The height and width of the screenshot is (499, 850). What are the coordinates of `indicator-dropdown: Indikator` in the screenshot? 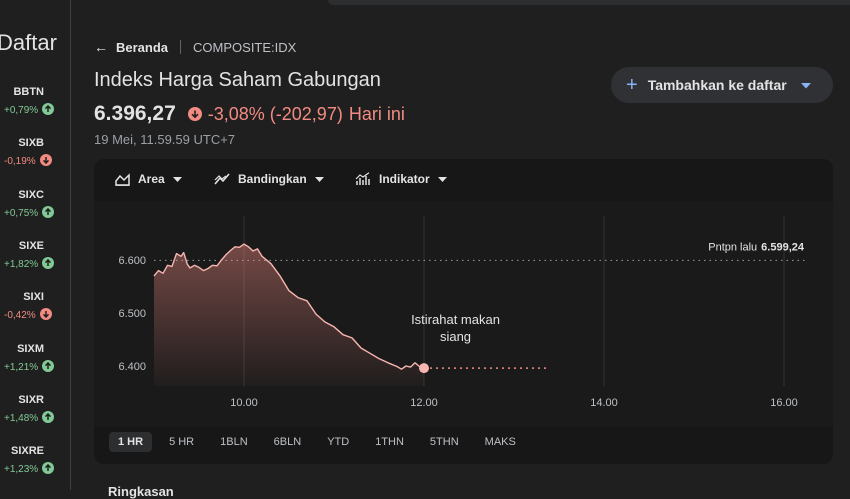 It's located at (405, 179).